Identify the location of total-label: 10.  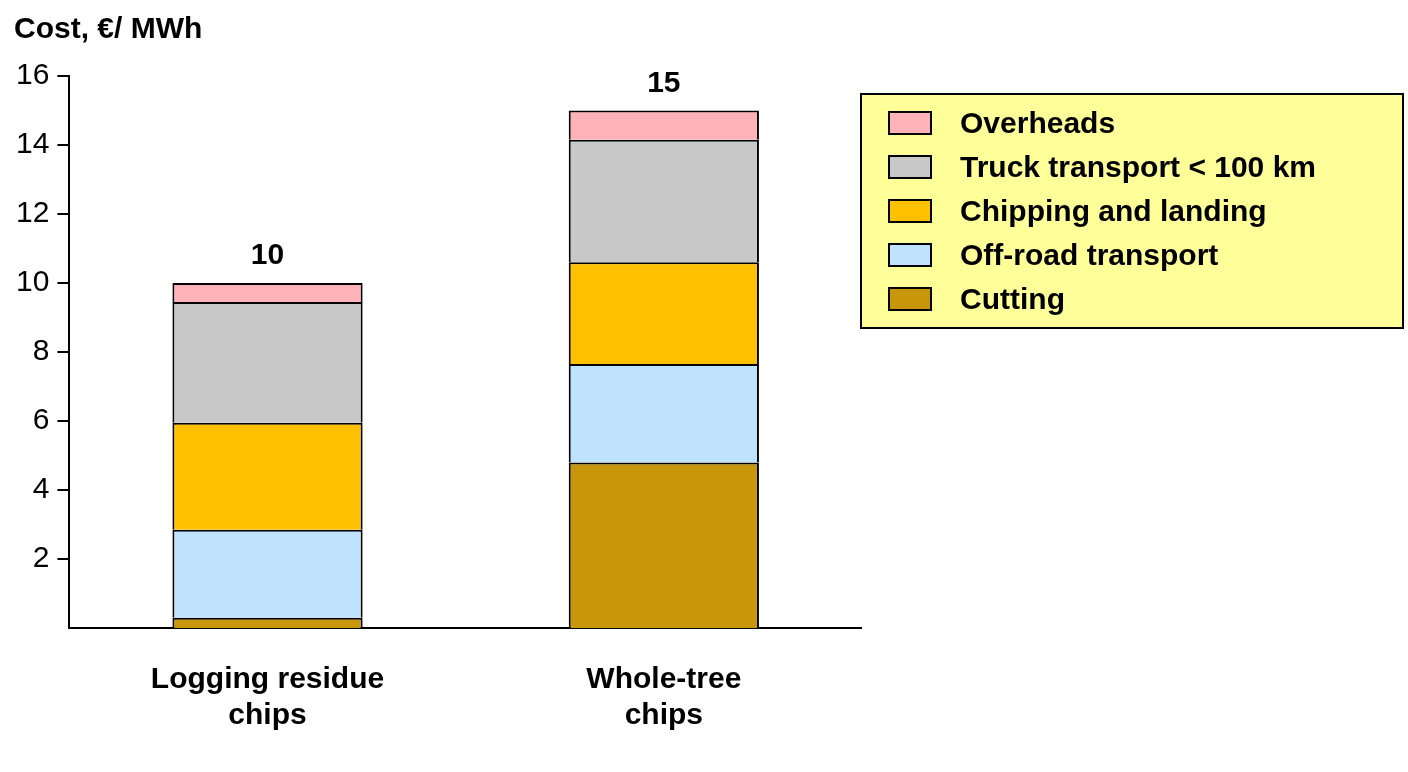
(267, 254).